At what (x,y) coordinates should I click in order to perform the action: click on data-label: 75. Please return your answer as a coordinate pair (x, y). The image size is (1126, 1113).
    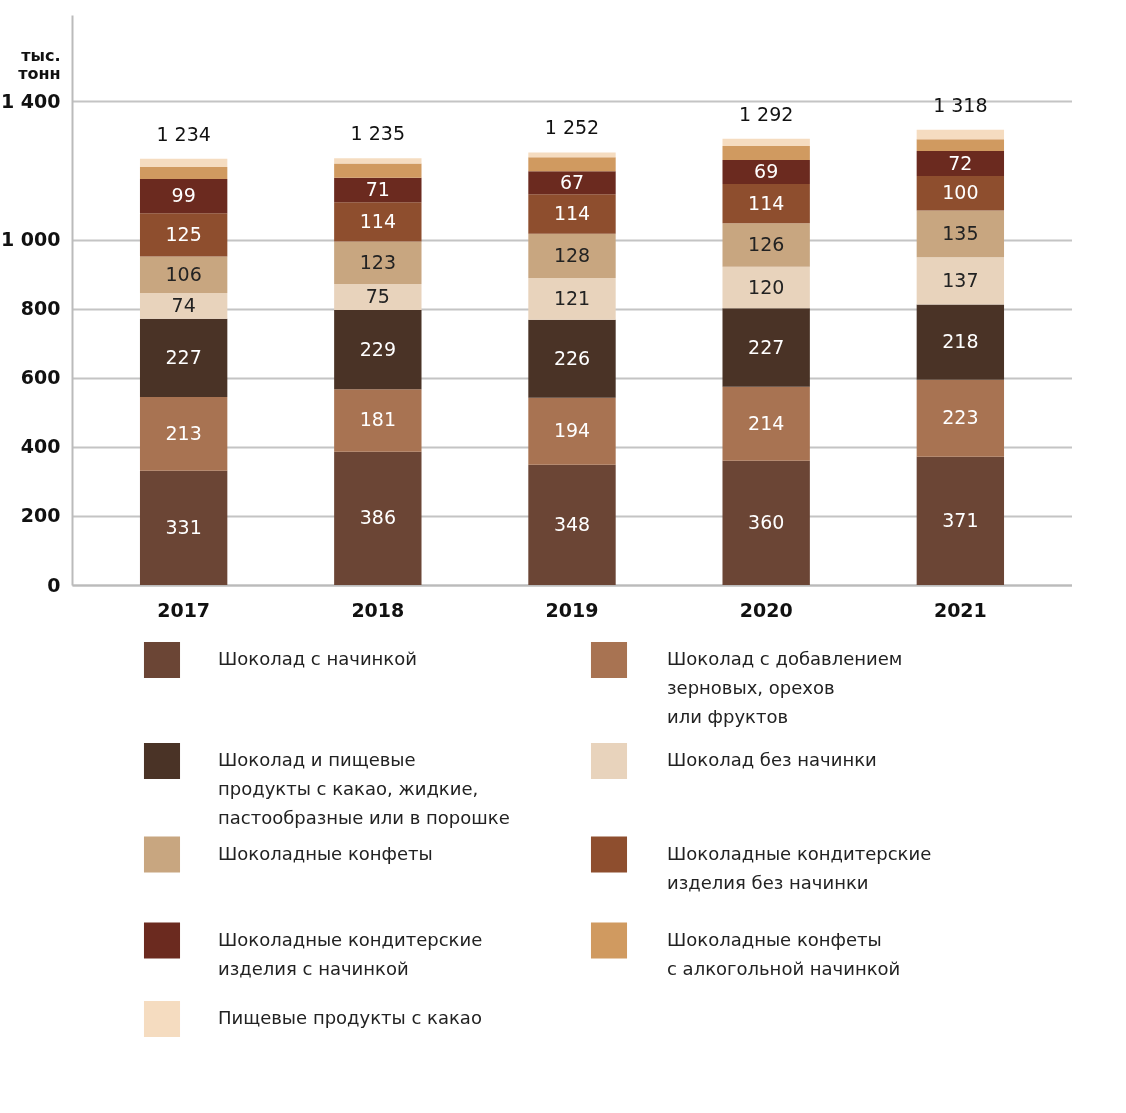
    Looking at the image, I should click on (377, 296).